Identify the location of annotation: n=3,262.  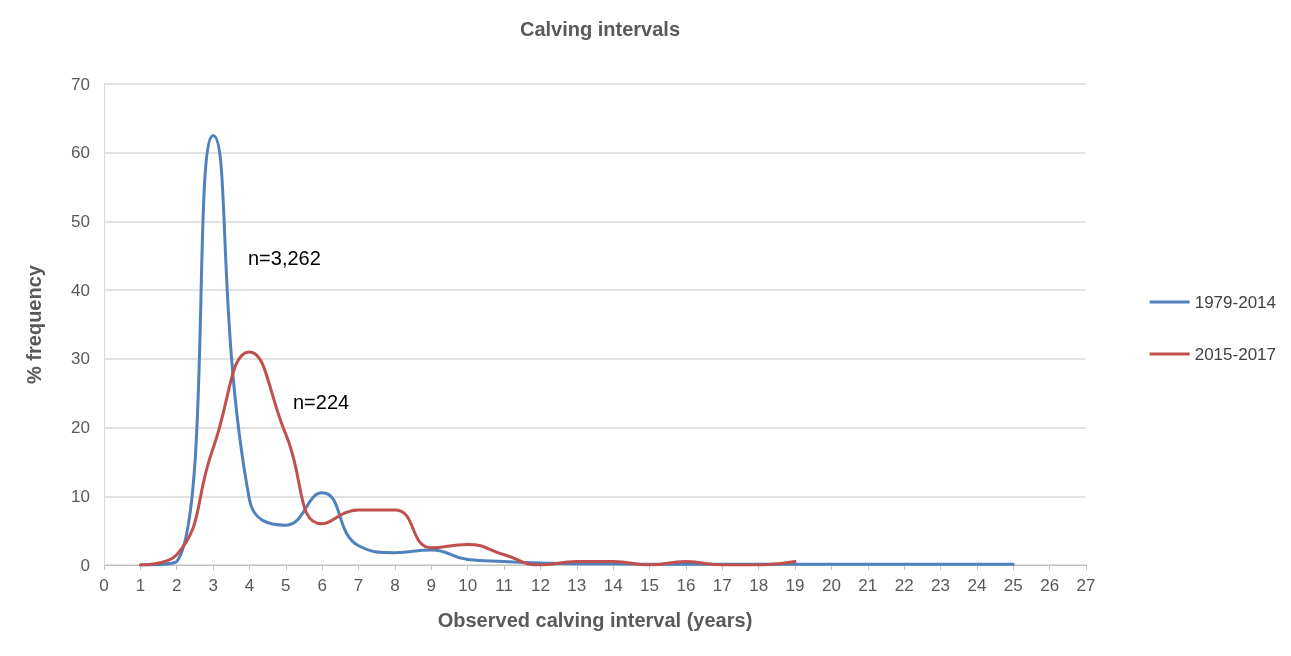
(284, 258).